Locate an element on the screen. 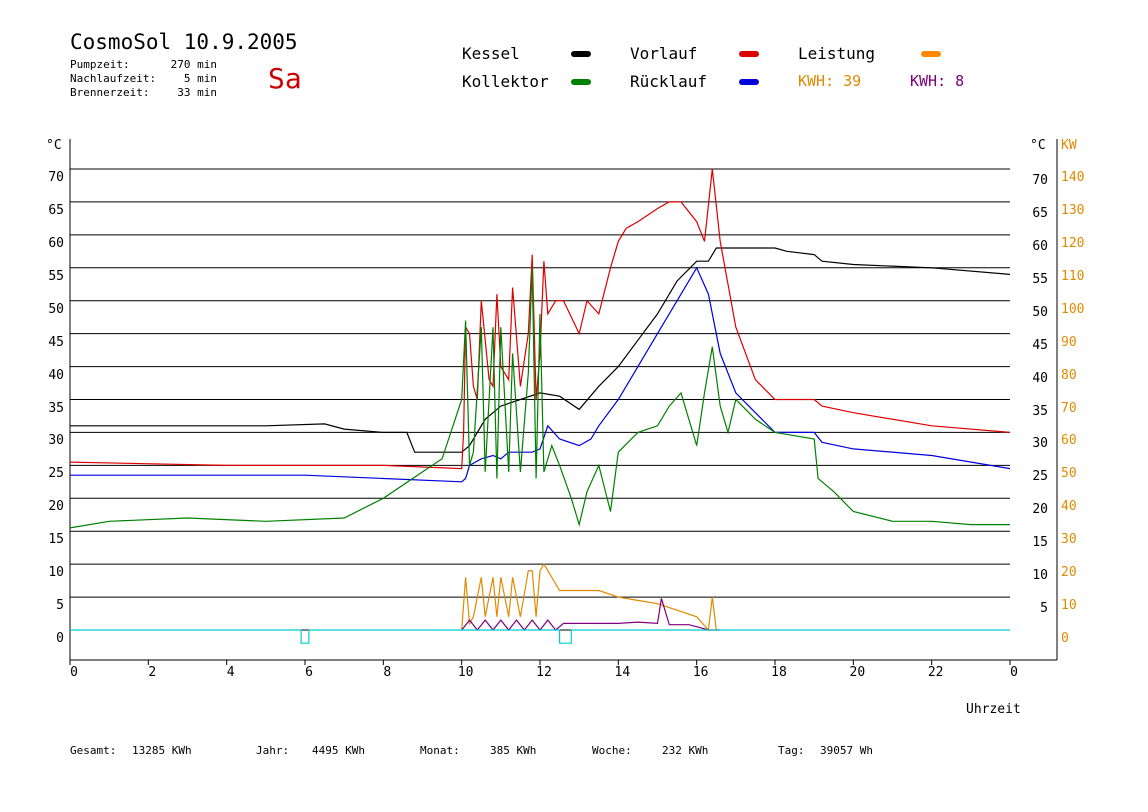 Image resolution: width=1148 pixels, height=812 pixels. stat-value-pumpzeit: 270 min is located at coordinates (193, 64).